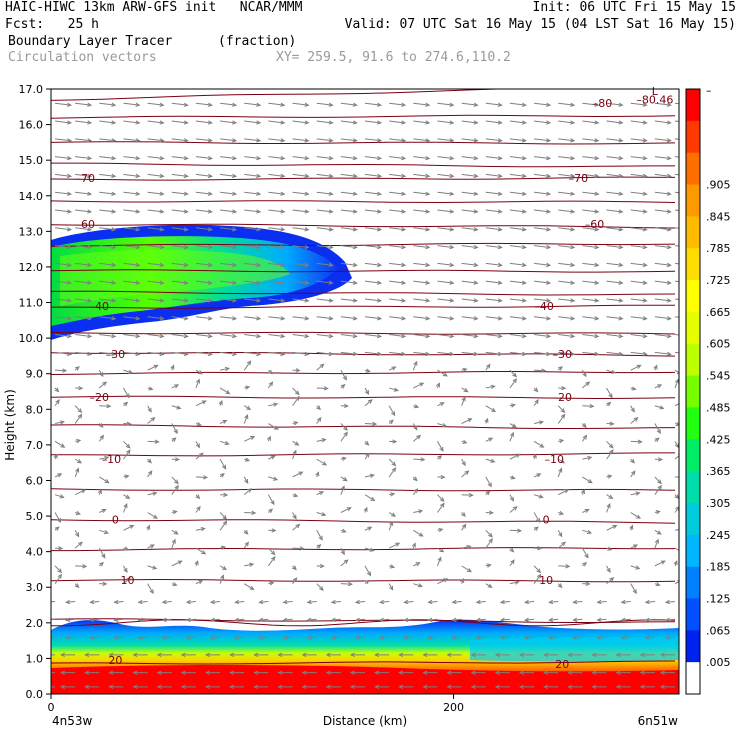  What do you see at coordinates (718, 312) in the screenshot?
I see `colorbar-label: .665` at bounding box center [718, 312].